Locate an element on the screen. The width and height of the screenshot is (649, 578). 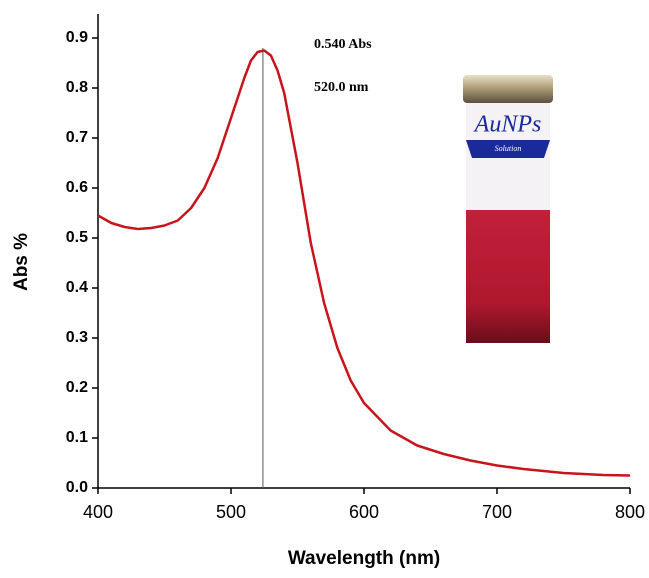
x-tick-label: 600 is located at coordinates (364, 512).